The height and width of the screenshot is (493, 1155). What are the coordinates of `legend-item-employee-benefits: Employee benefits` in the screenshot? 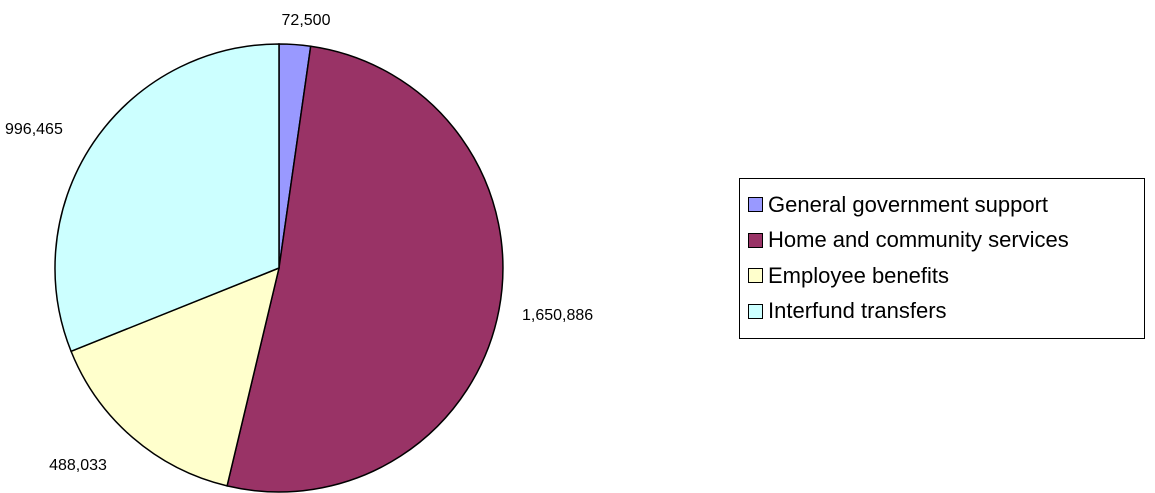 It's located at (946, 276).